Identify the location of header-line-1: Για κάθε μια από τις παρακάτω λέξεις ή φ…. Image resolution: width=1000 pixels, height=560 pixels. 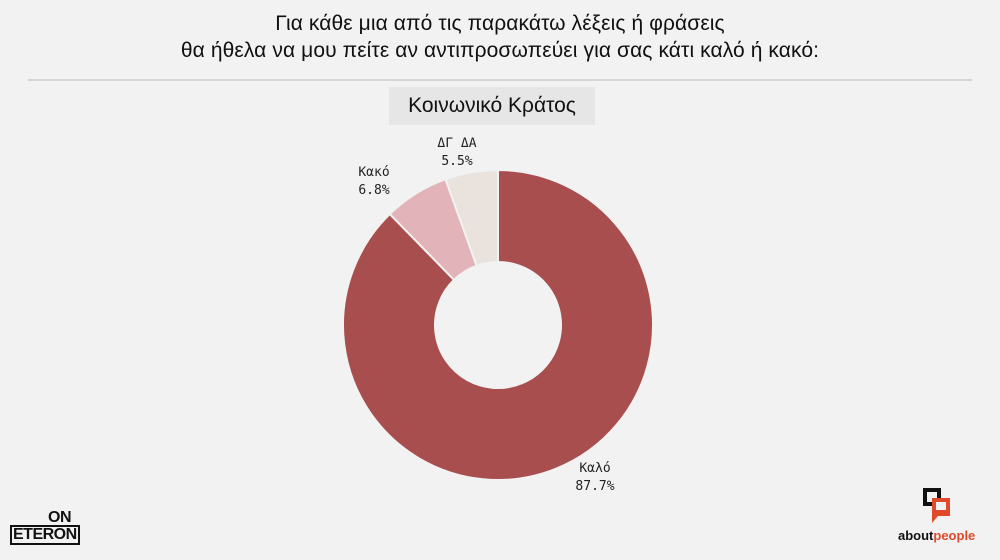
(500, 23).